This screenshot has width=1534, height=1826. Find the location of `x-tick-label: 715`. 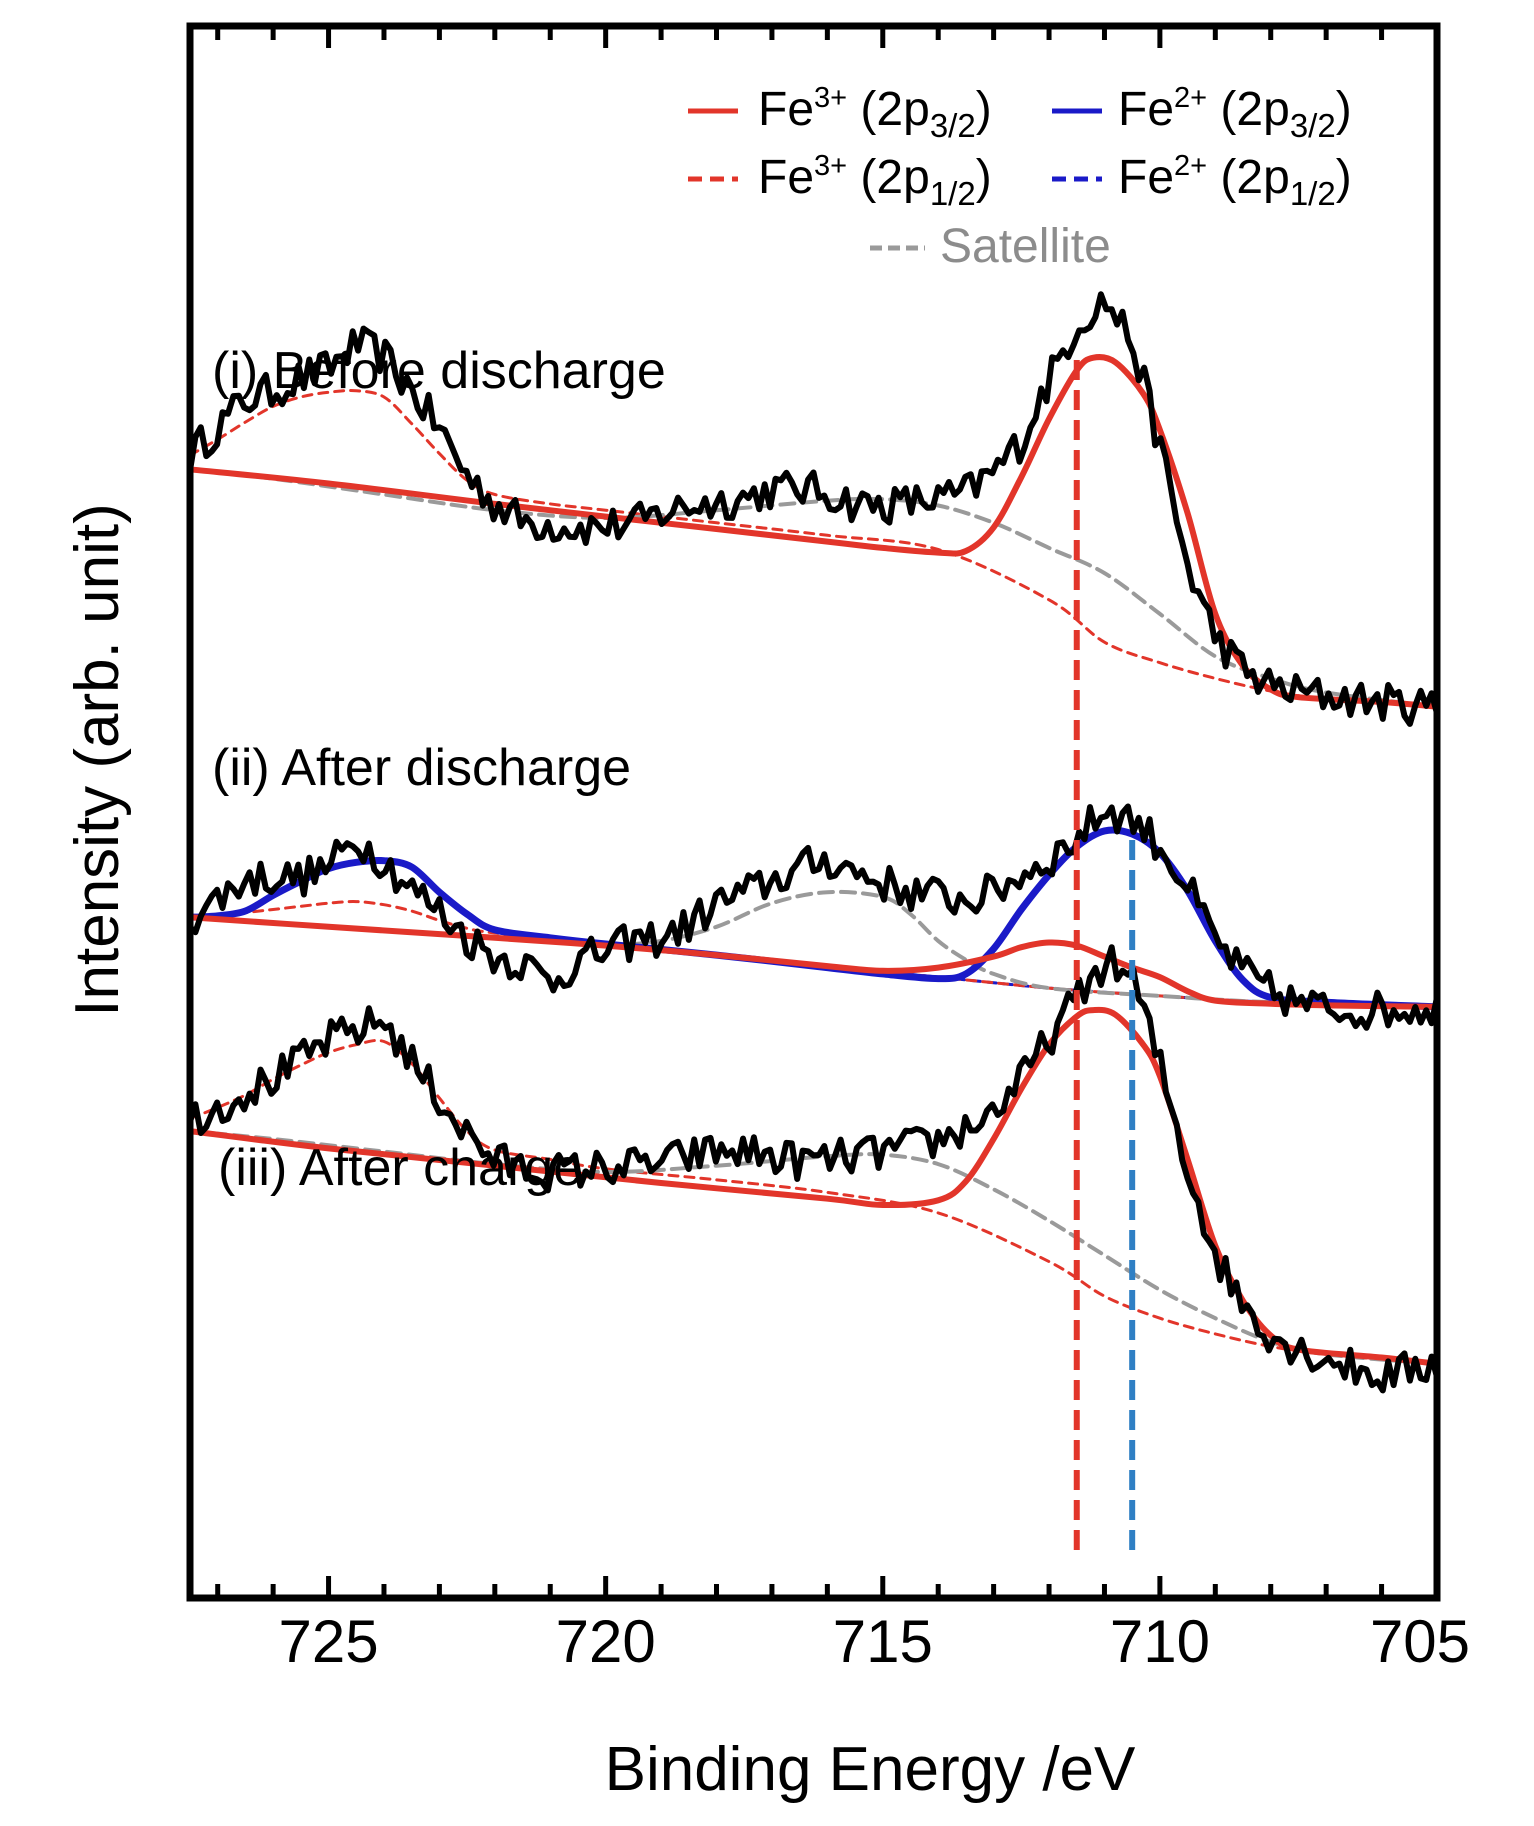

x-tick-label: 715 is located at coordinates (883, 1641).